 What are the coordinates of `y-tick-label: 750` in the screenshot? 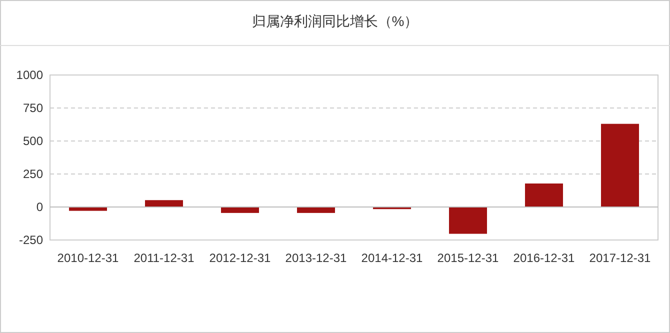 It's located at (33, 108).